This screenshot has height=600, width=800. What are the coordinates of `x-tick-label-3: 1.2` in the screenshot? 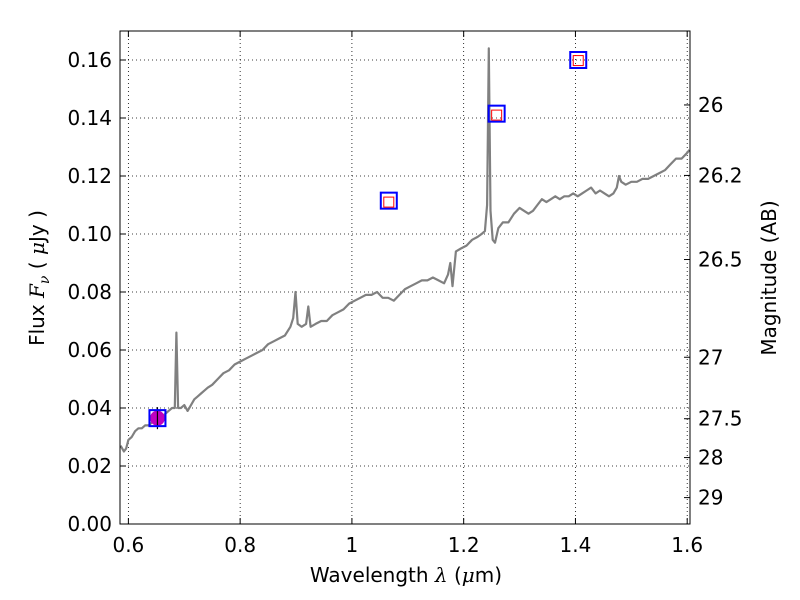 It's located at (464, 545).